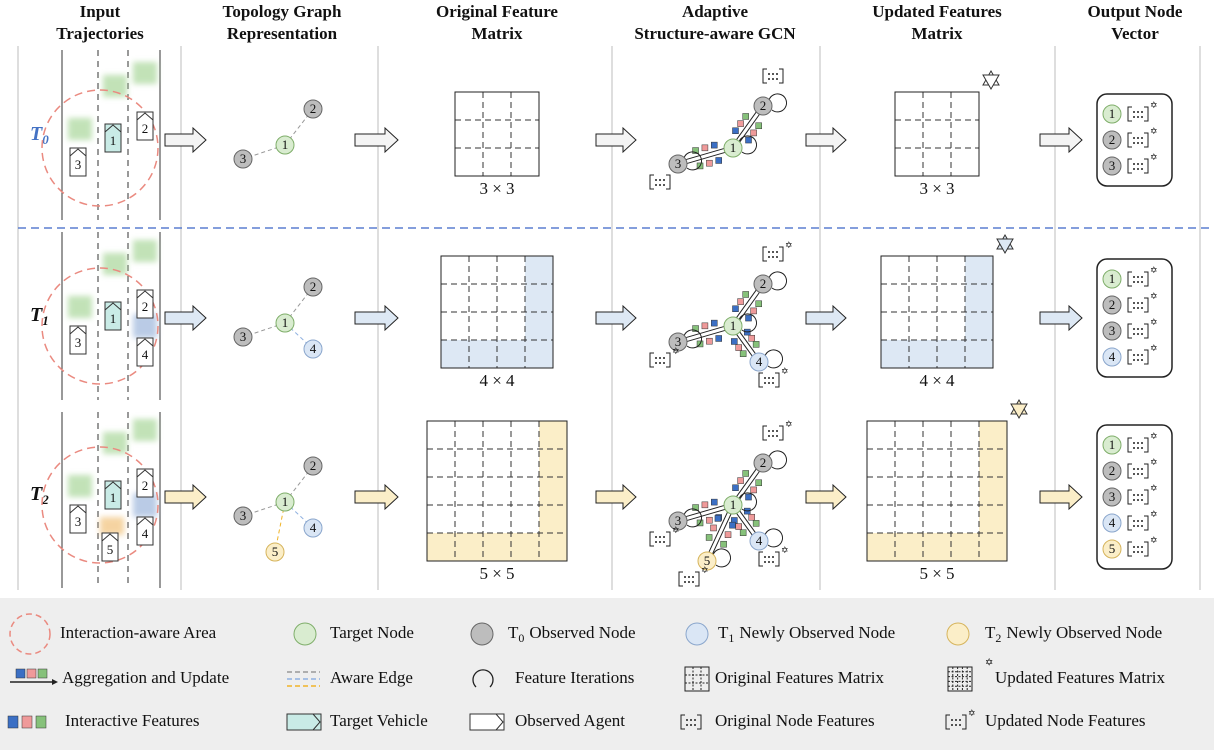 The height and width of the screenshot is (750, 1214). I want to click on legend-arrow-head, so click(55, 682).